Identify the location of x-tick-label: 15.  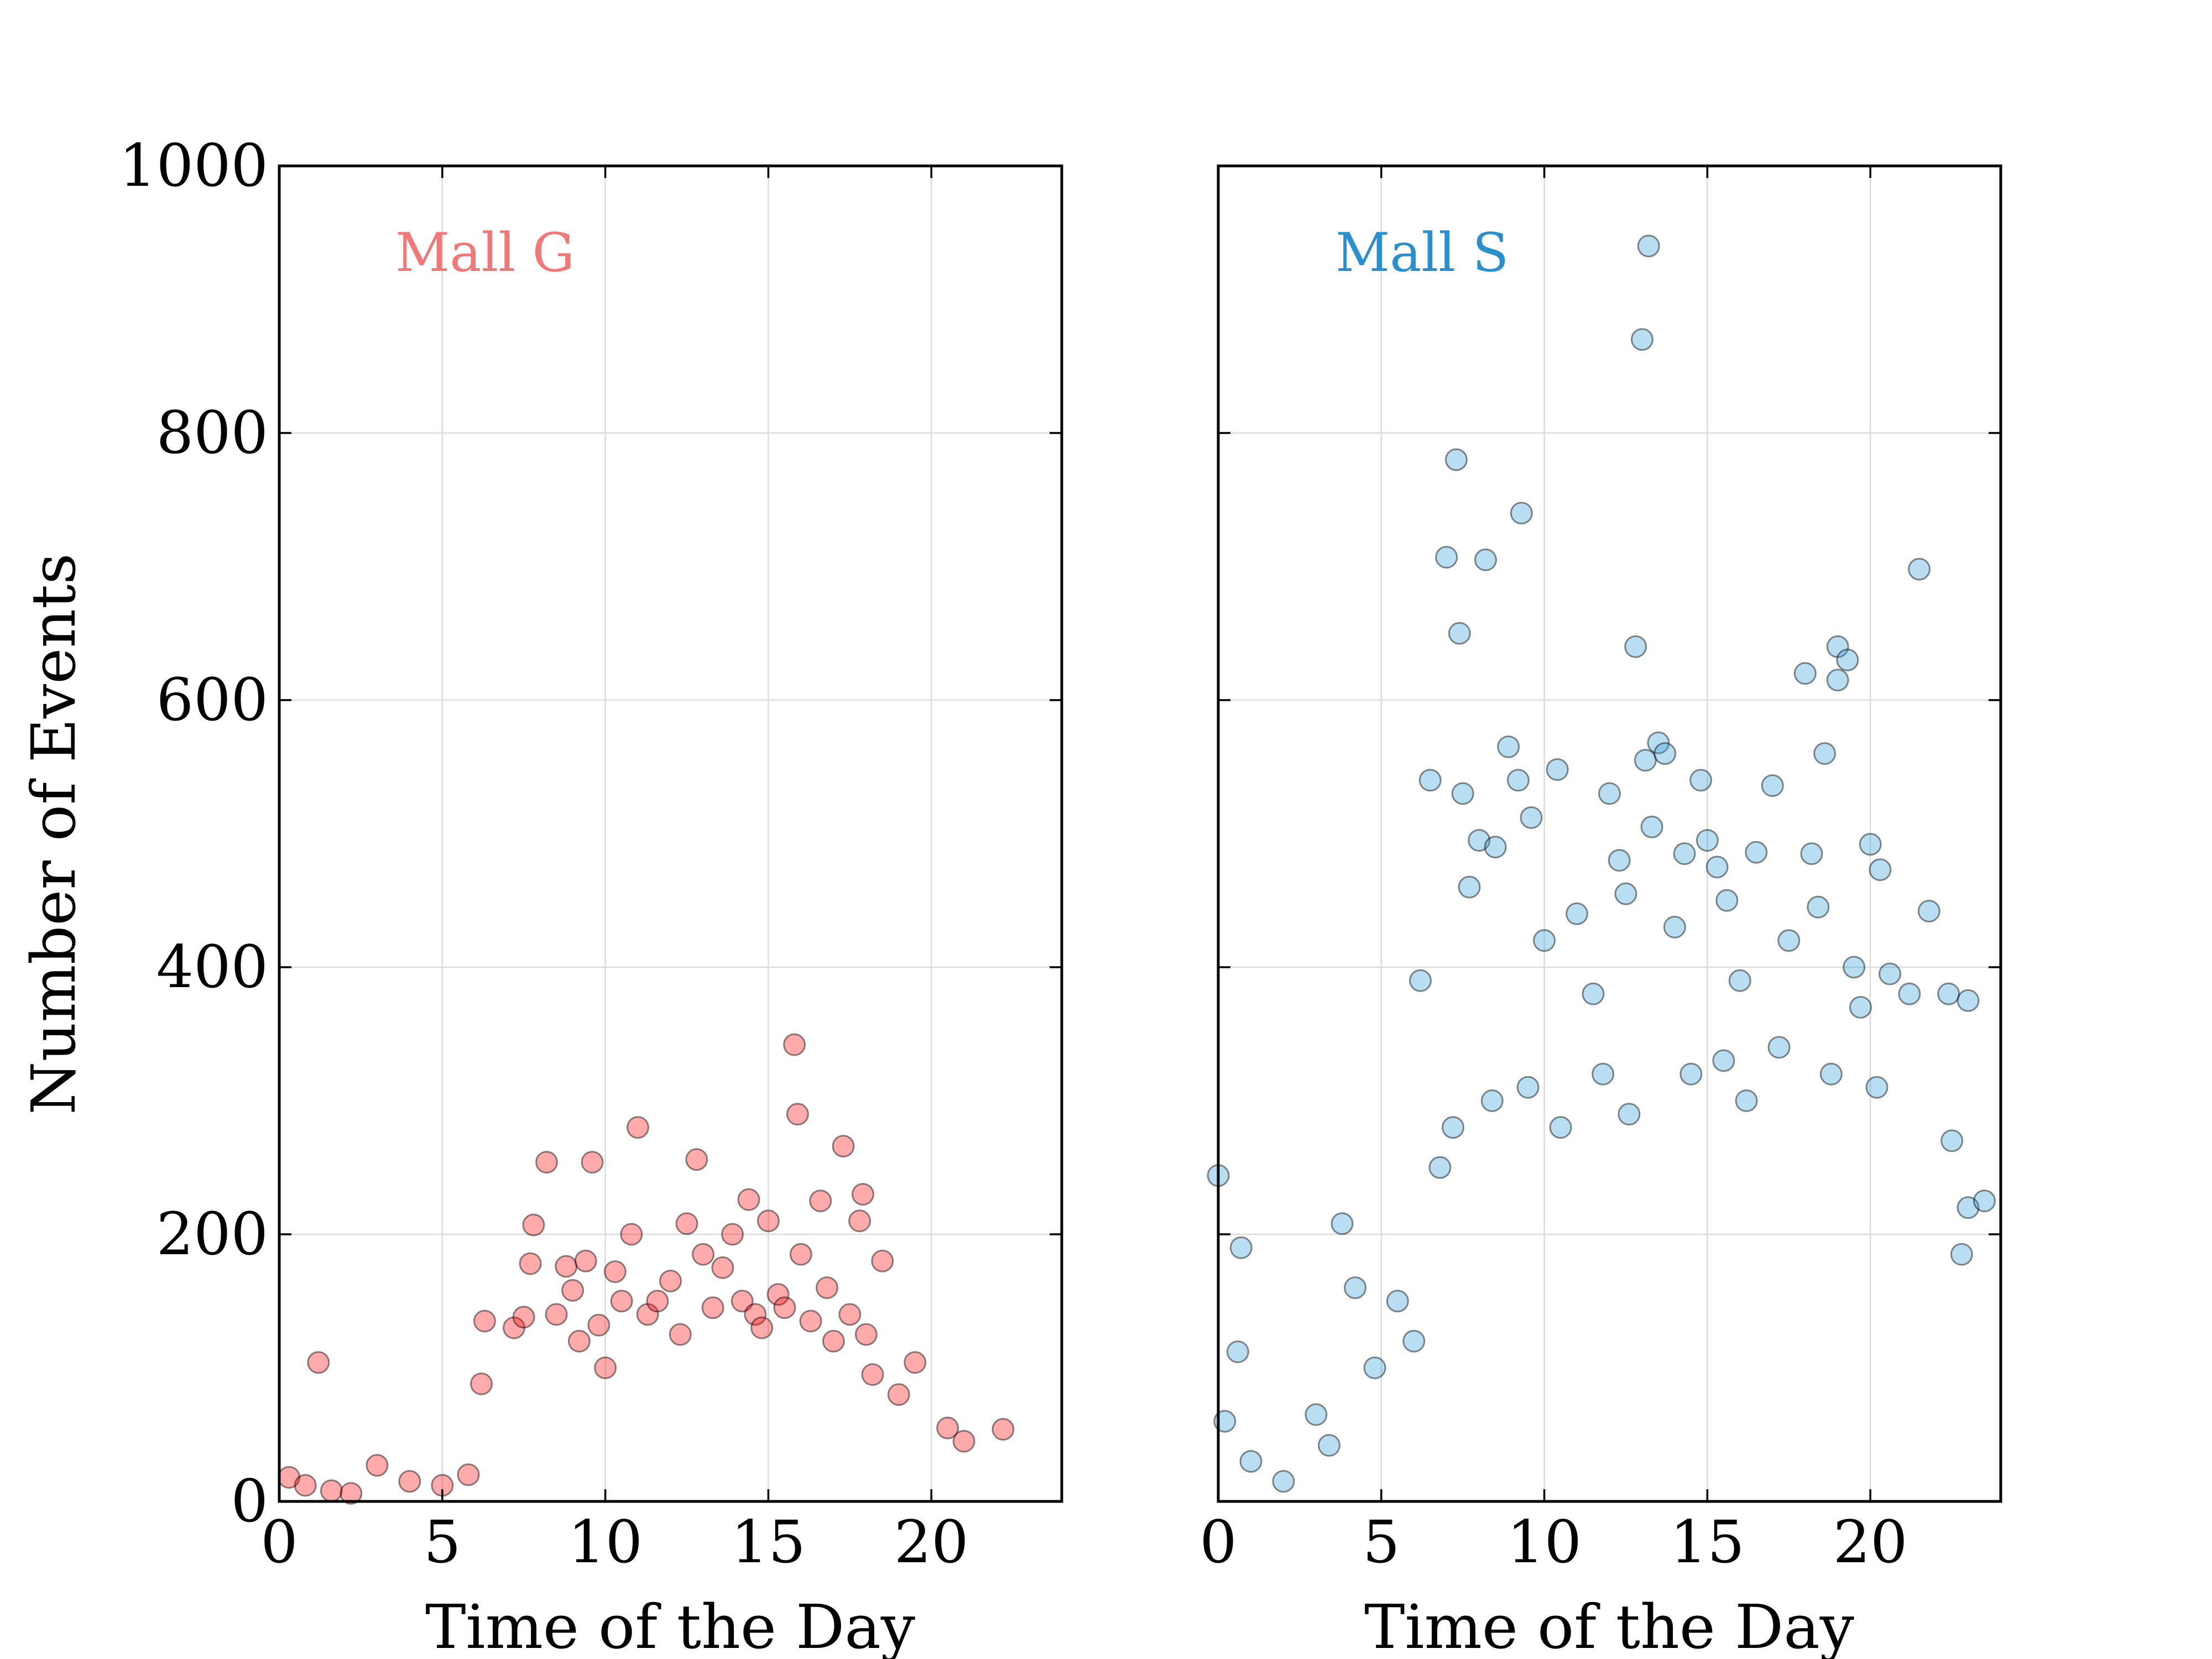
(769, 1542).